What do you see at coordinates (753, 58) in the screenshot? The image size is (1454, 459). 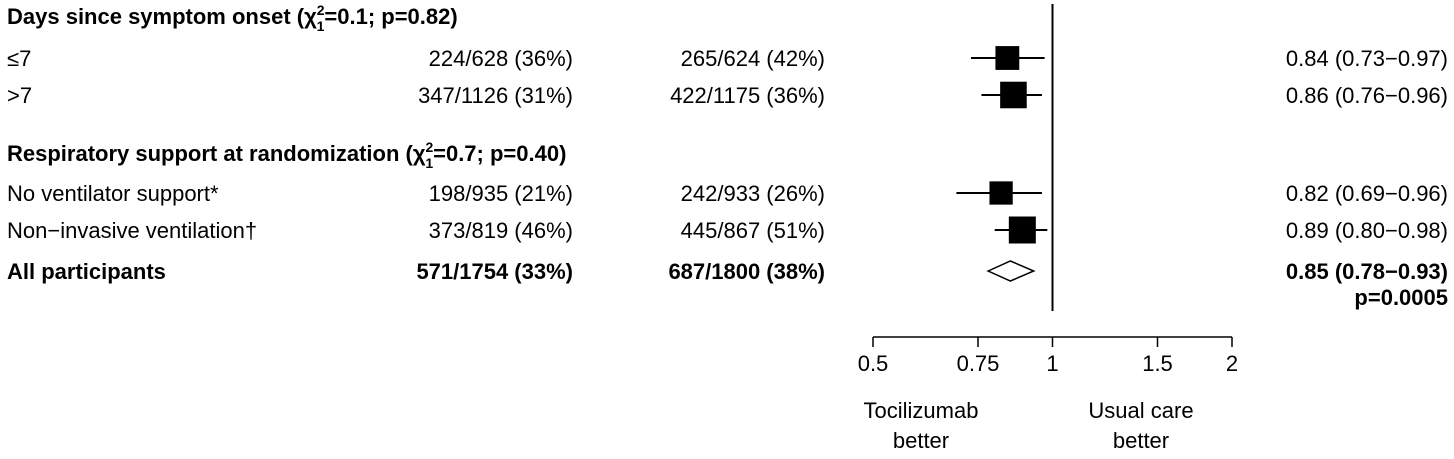 I see `usual-care-events: 265/624 (42%)` at bounding box center [753, 58].